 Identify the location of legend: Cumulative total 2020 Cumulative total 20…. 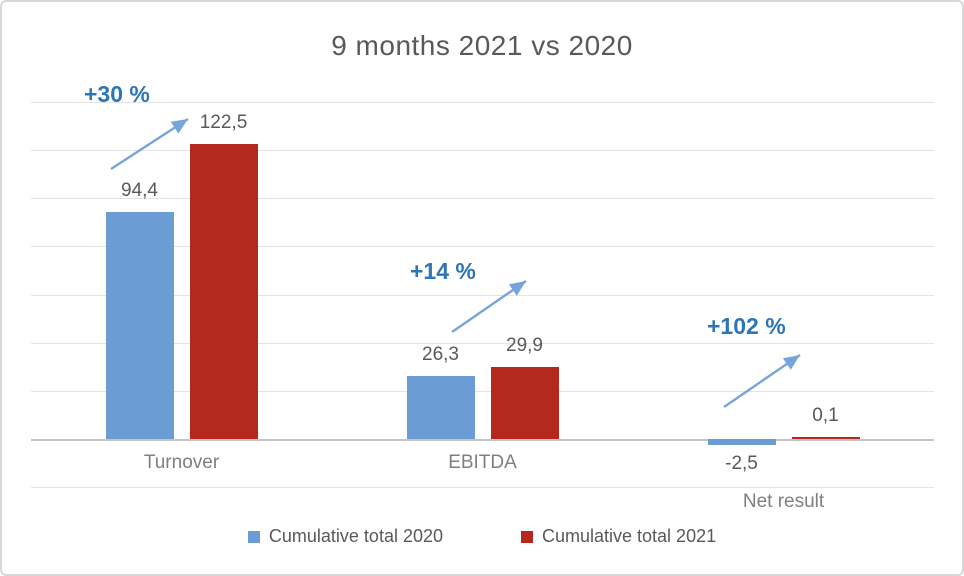
(482, 536).